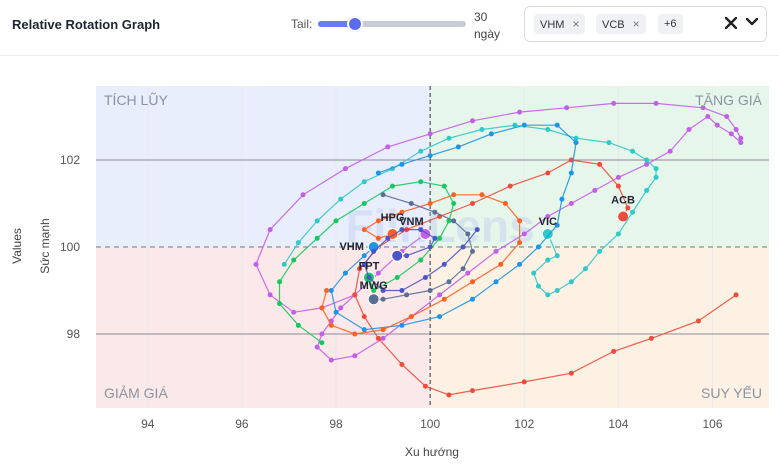 The image size is (779, 464). I want to click on quadrant-top-left, so click(263, 166).